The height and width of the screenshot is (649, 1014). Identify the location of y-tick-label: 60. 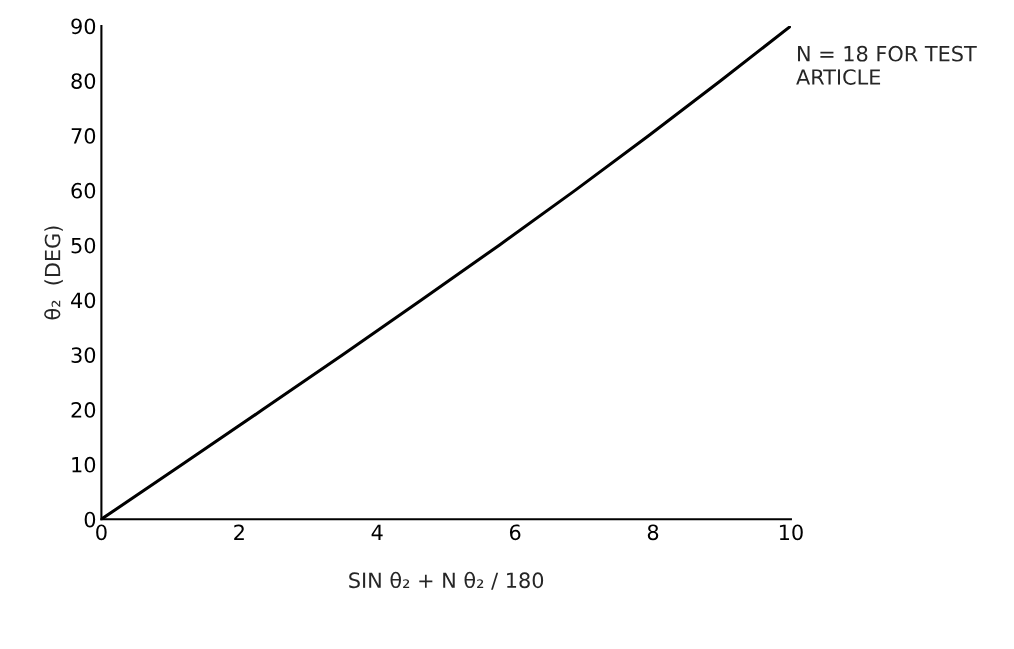
(83, 190).